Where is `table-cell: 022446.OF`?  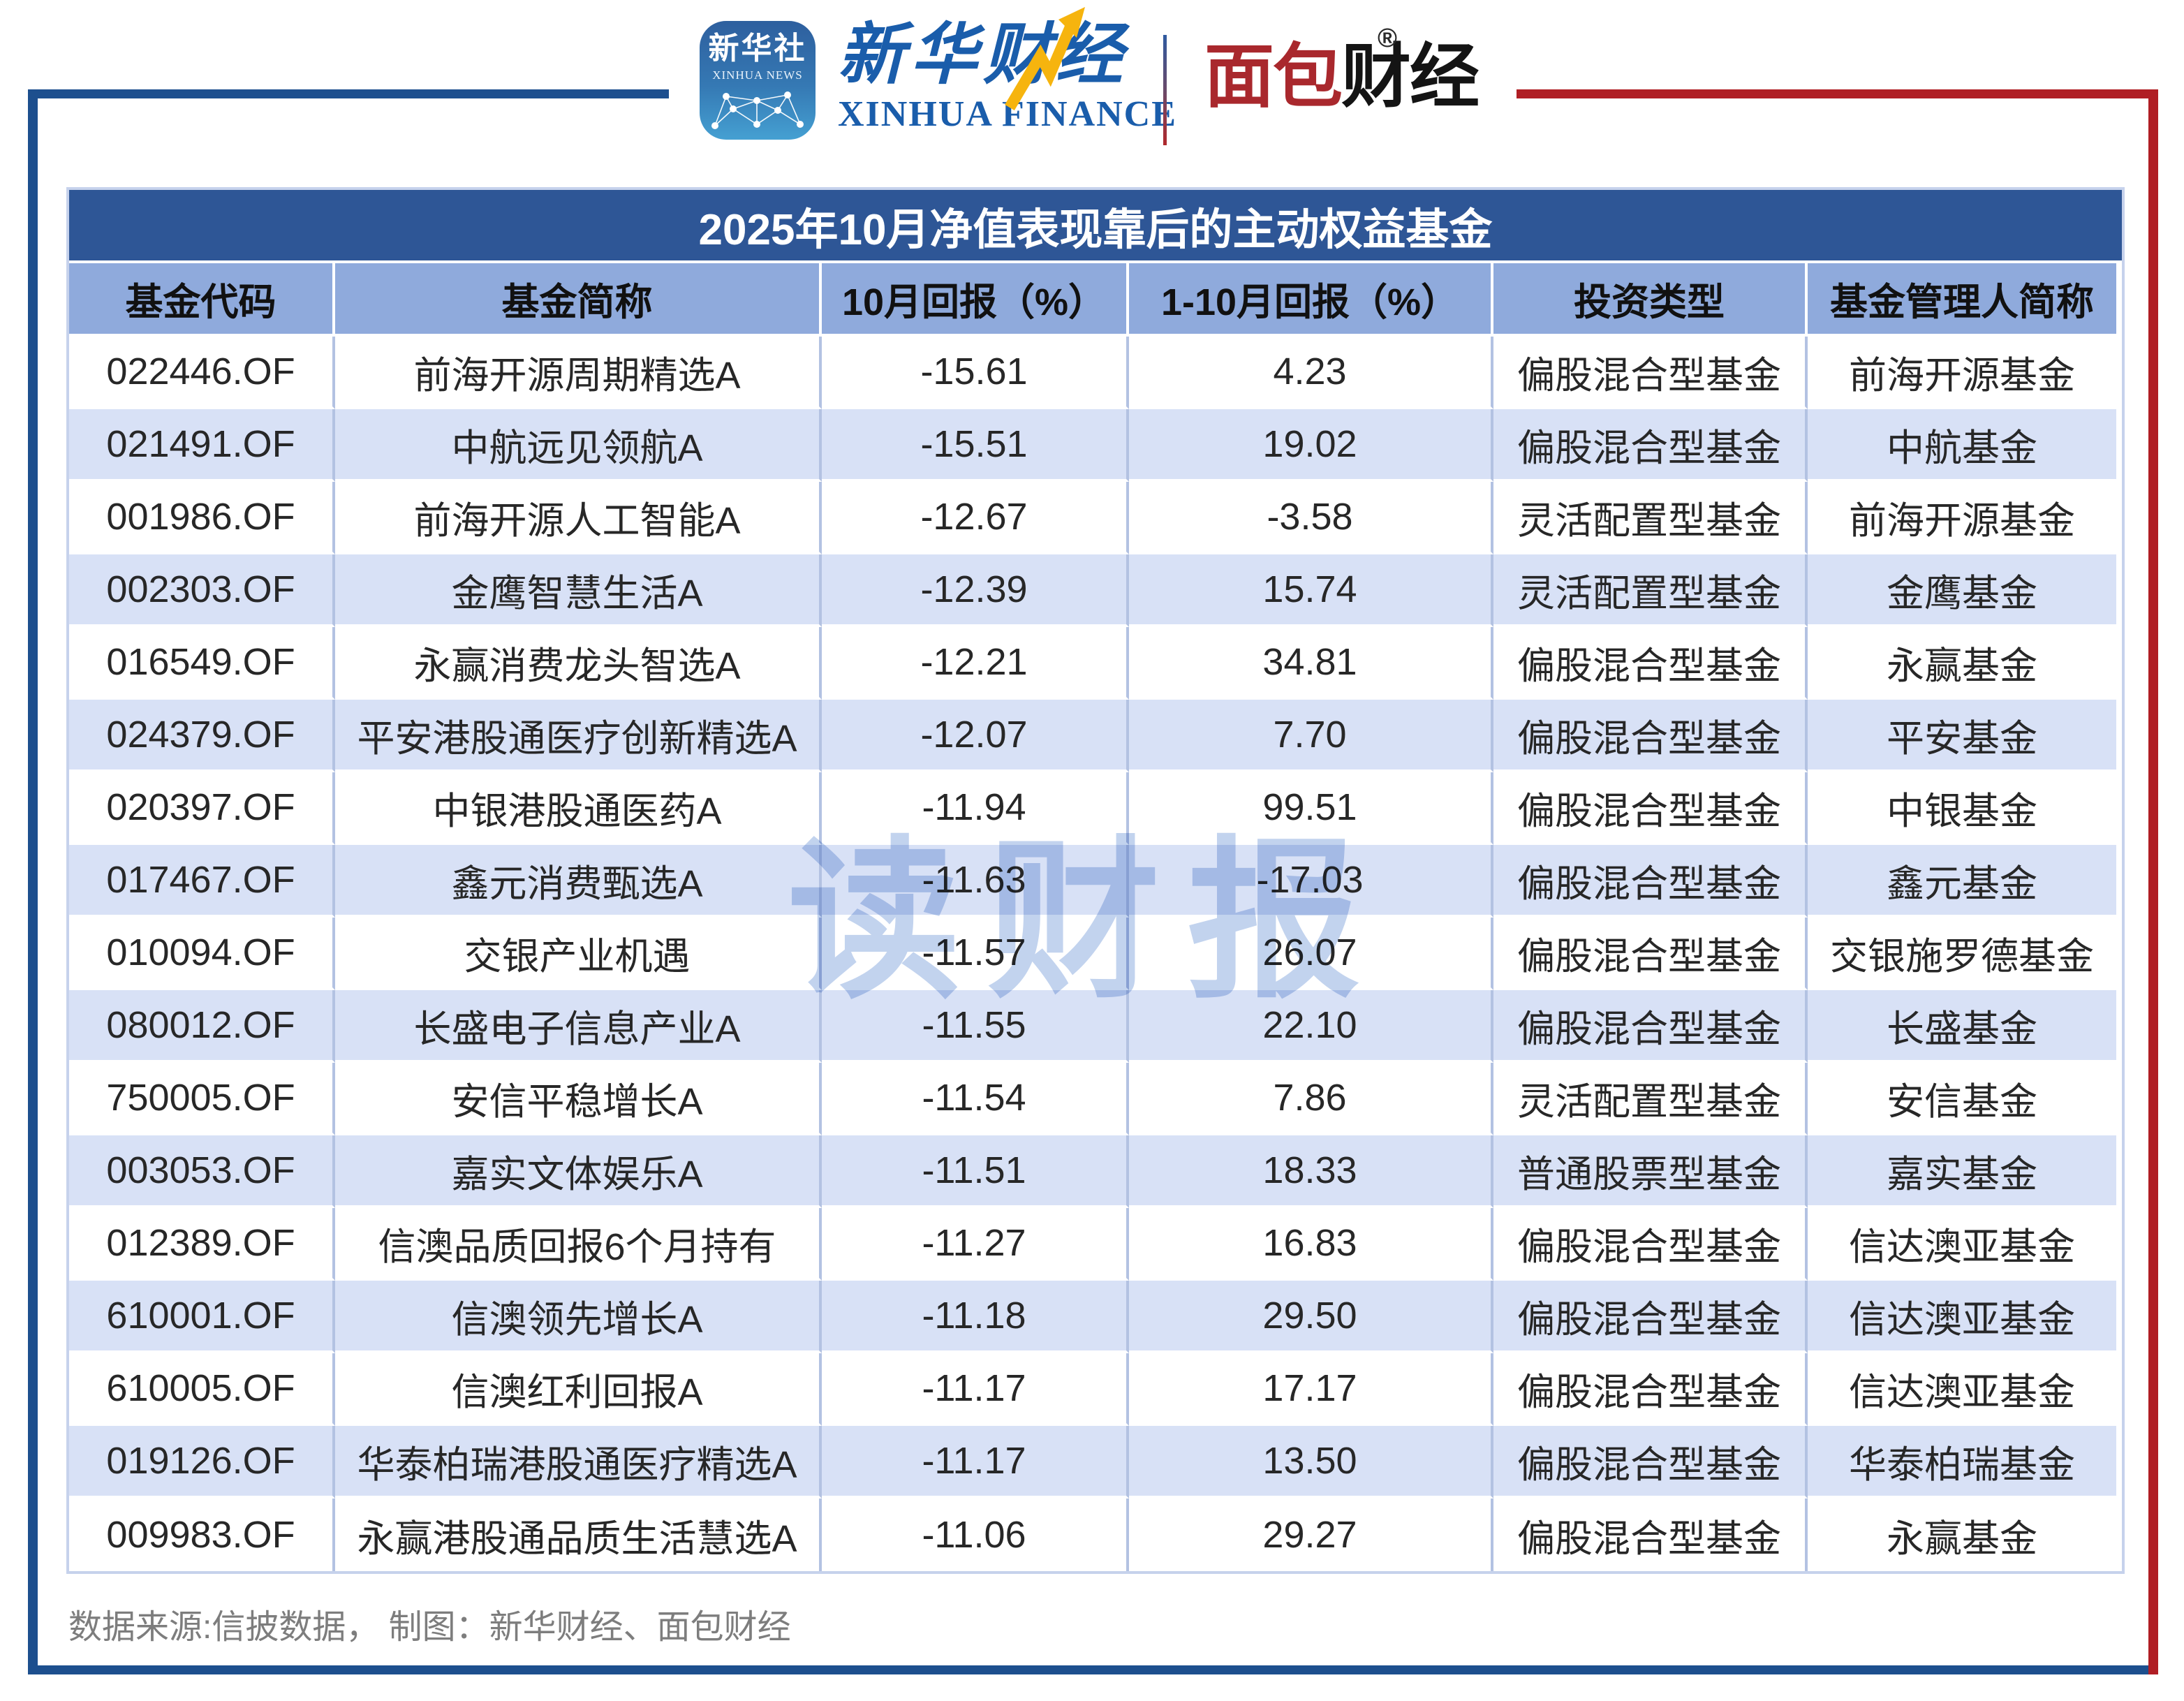
table-cell: 022446.OF is located at coordinates (202, 373).